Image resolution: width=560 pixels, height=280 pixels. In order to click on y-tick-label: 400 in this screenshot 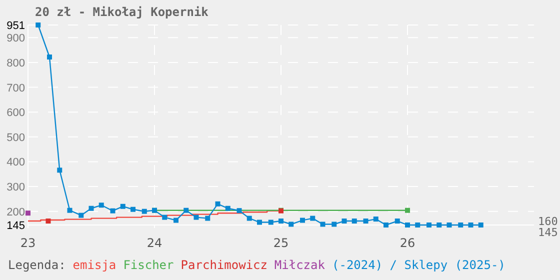, I will do `click(15, 162)`.